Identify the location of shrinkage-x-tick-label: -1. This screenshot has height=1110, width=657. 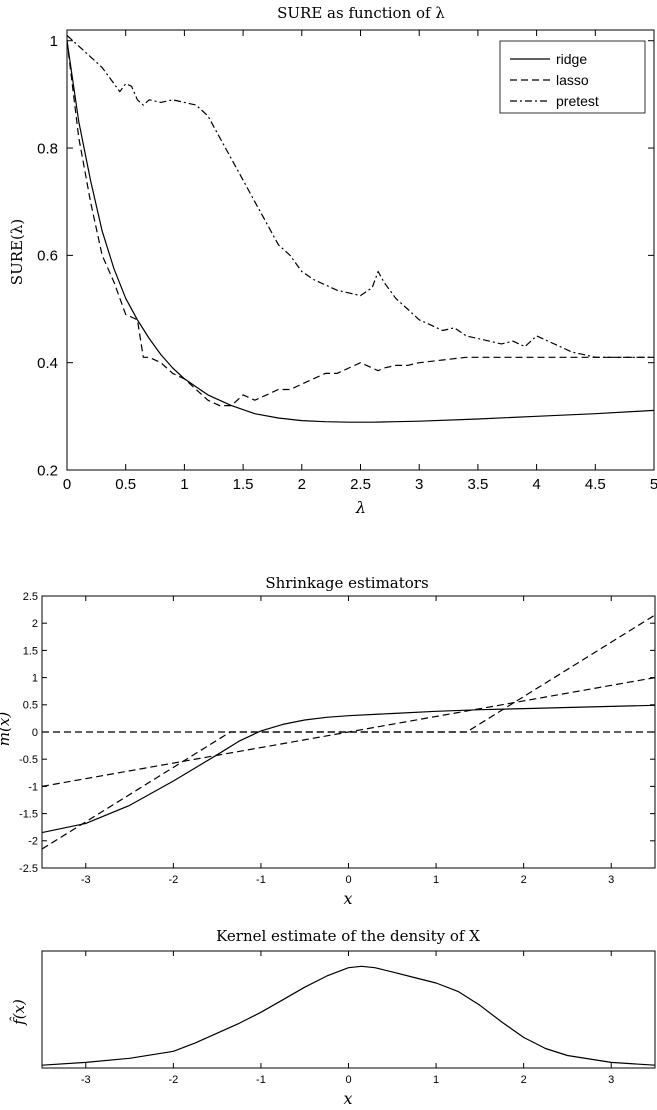
(261, 880).